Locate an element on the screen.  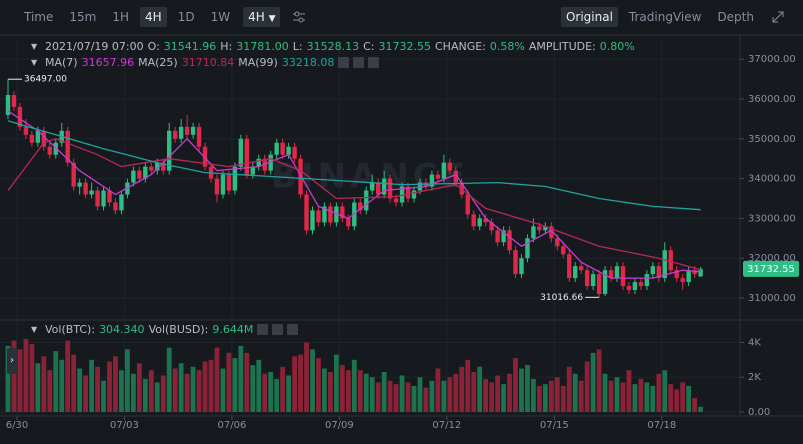
side-toggle: › is located at coordinates (12, 361).